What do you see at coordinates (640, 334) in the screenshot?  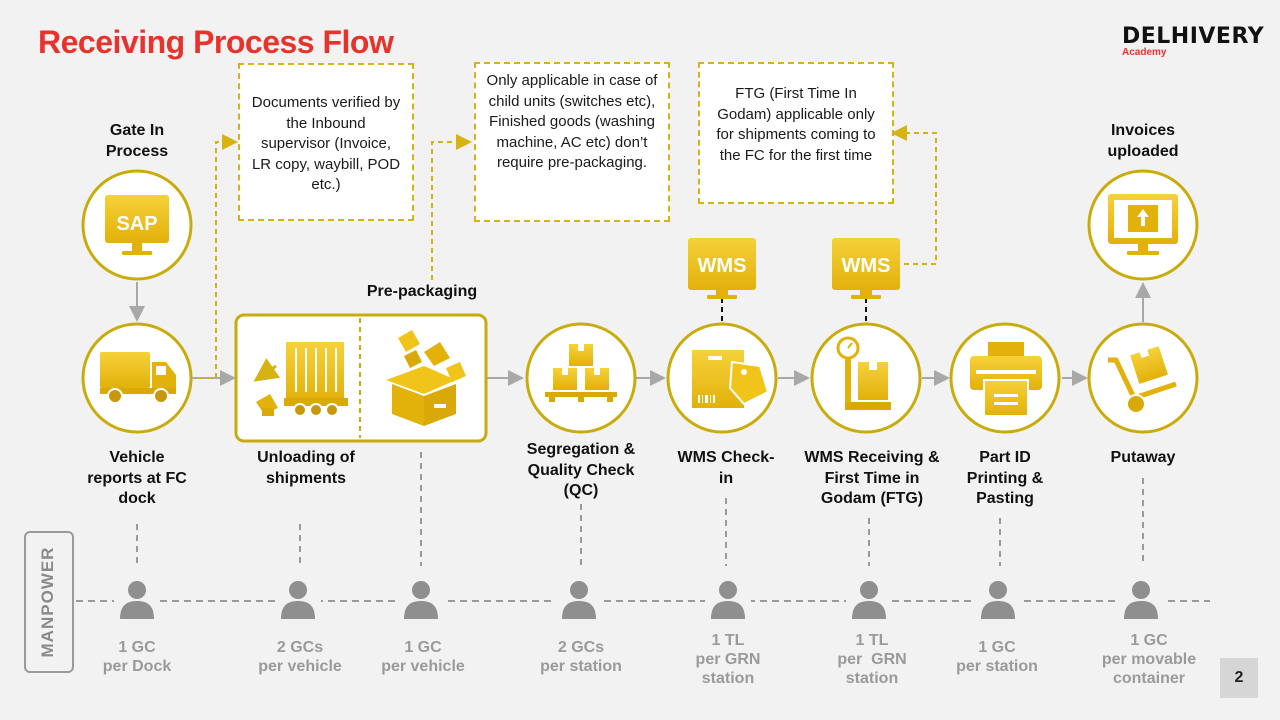 I see `flow-arrows` at bounding box center [640, 334].